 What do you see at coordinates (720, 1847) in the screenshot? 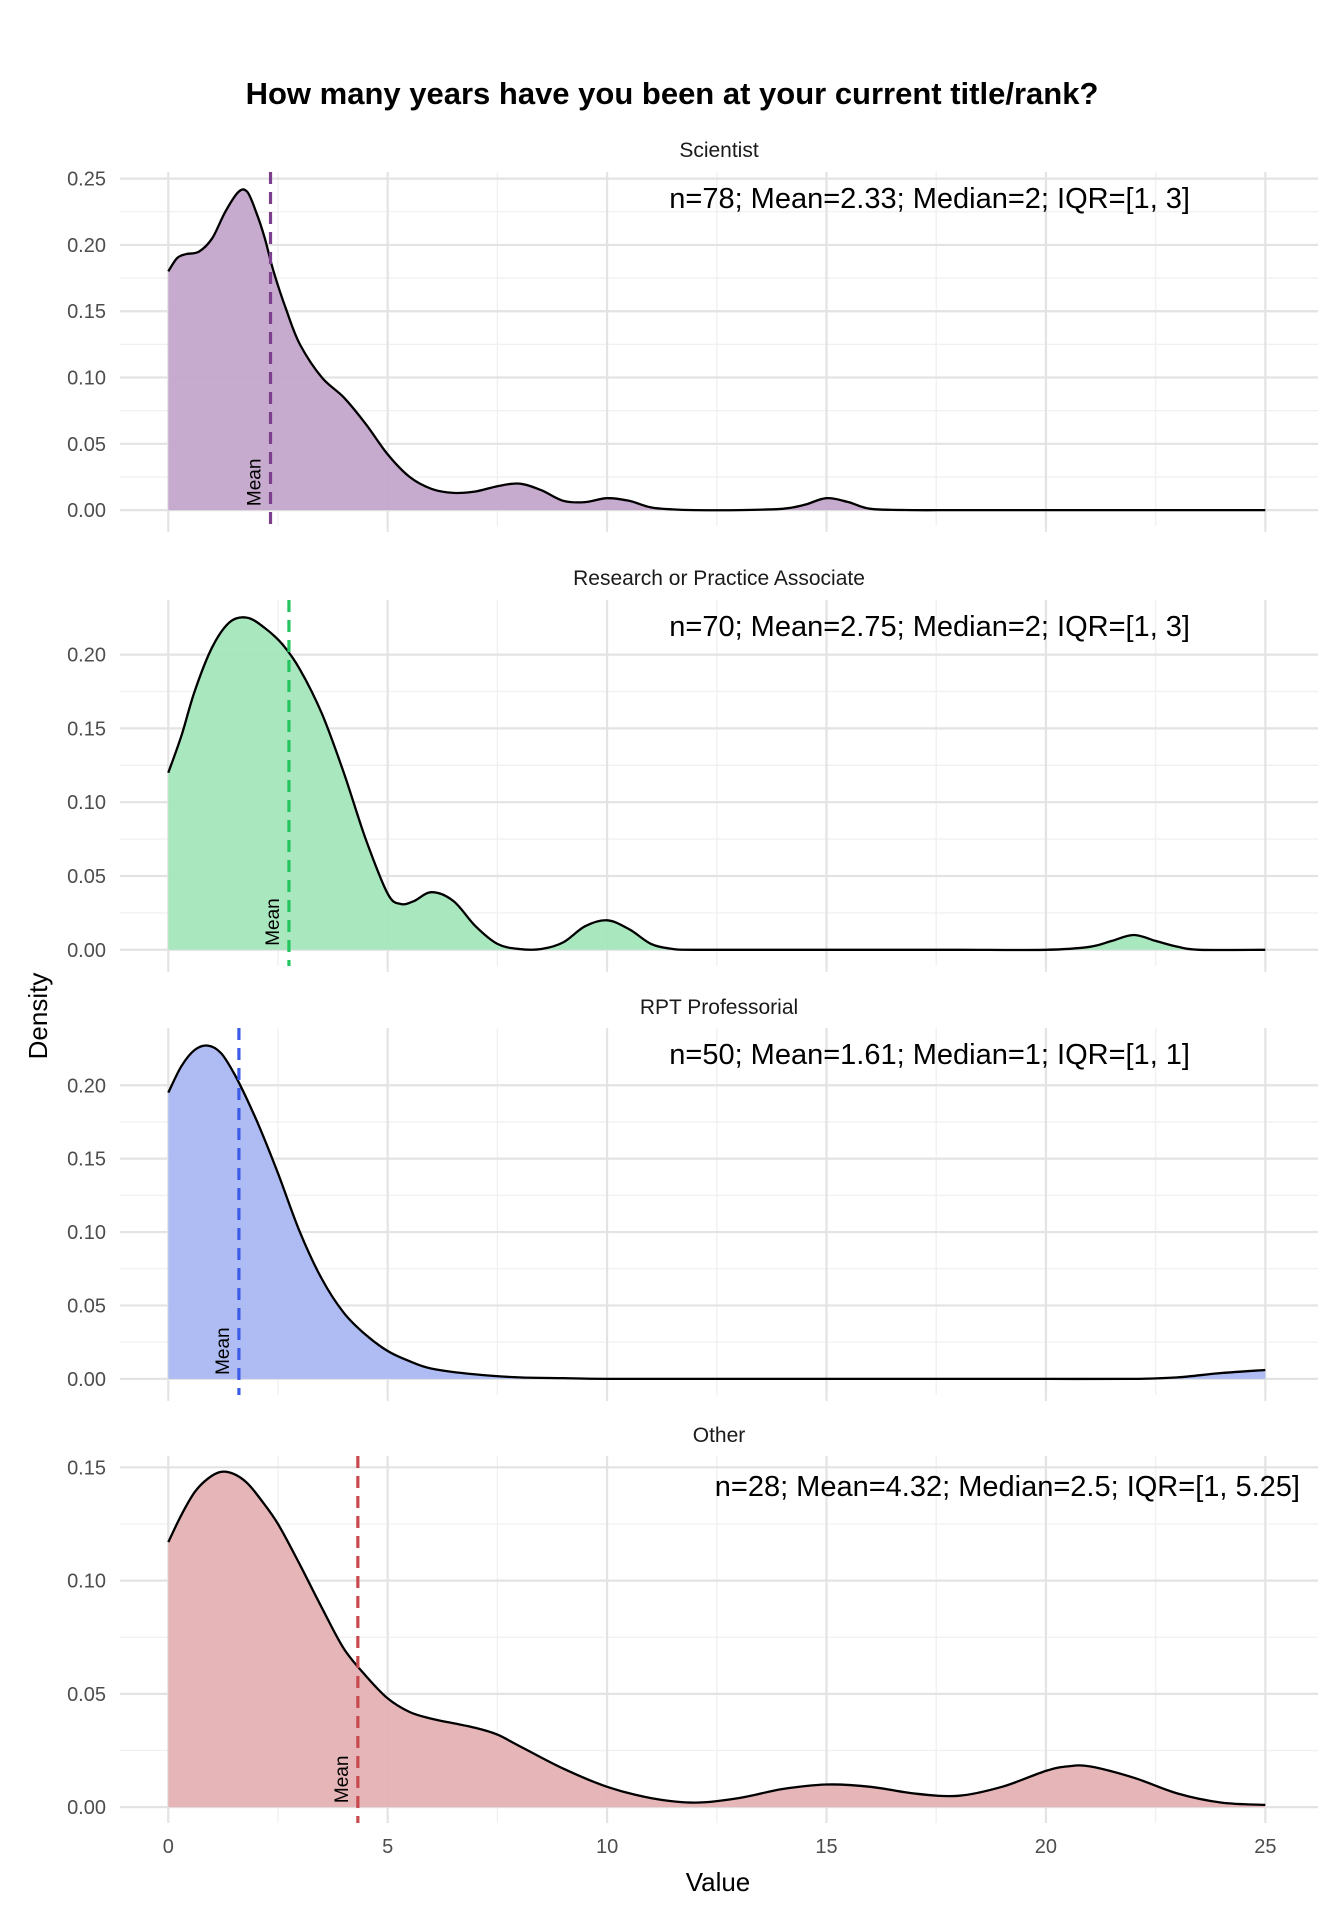
I see `x-axis: 0 5 10 15 20 25` at bounding box center [720, 1847].